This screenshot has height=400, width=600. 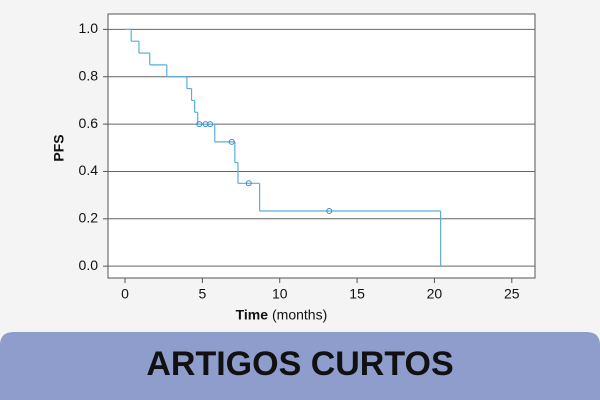 What do you see at coordinates (512, 294) in the screenshot?
I see `x-tick-label: 25` at bounding box center [512, 294].